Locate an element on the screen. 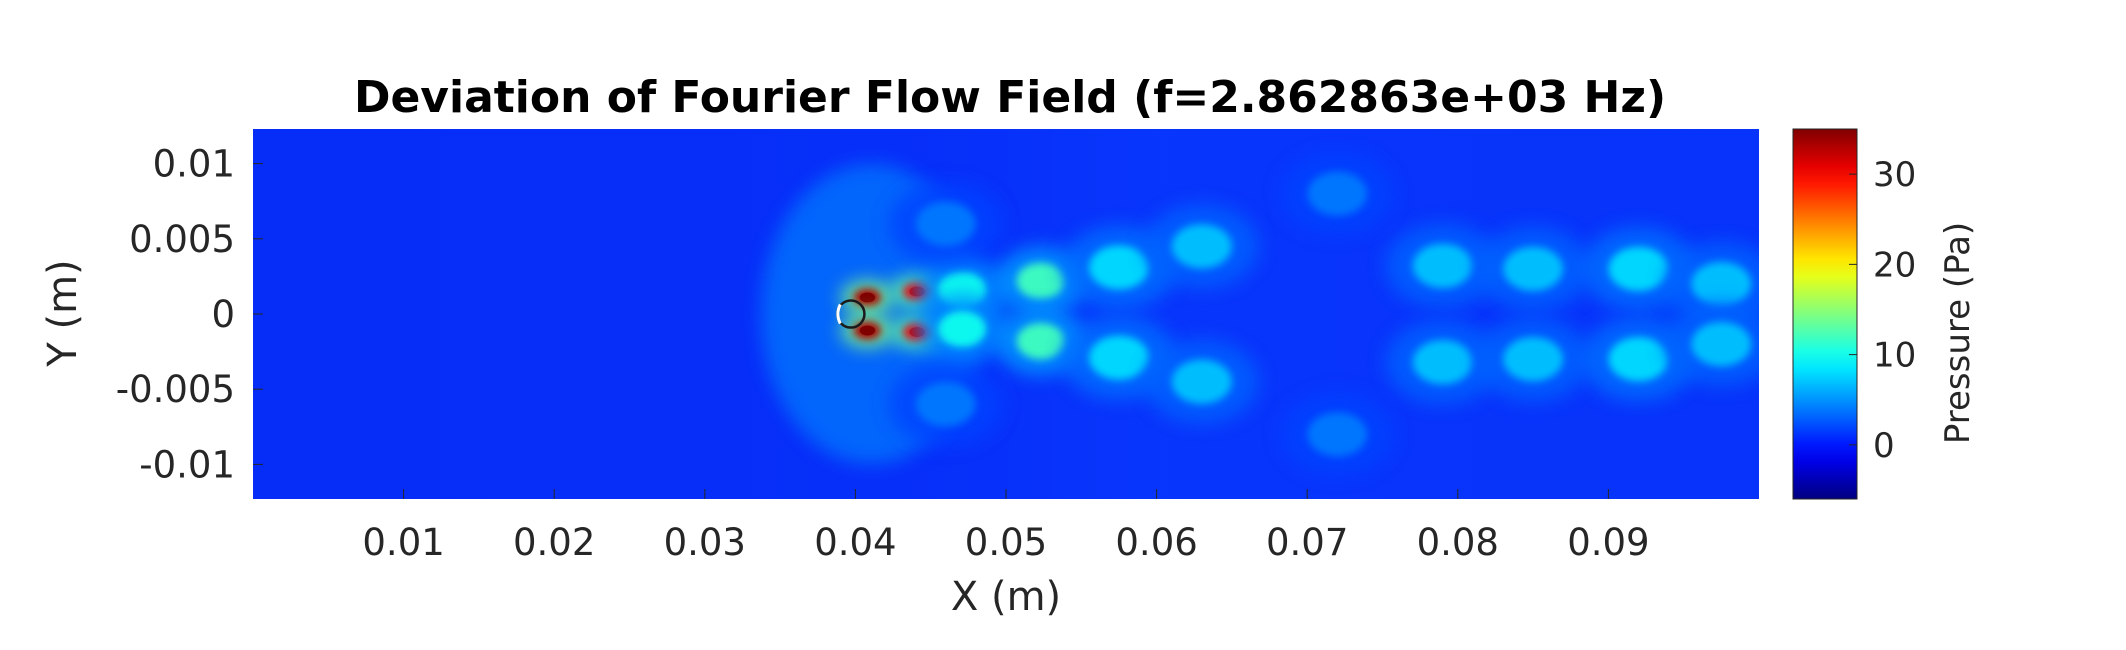 The width and height of the screenshot is (2126, 650). colorbar: 30 20 10 0 Pressure (Pa) is located at coordinates (1885, 314).